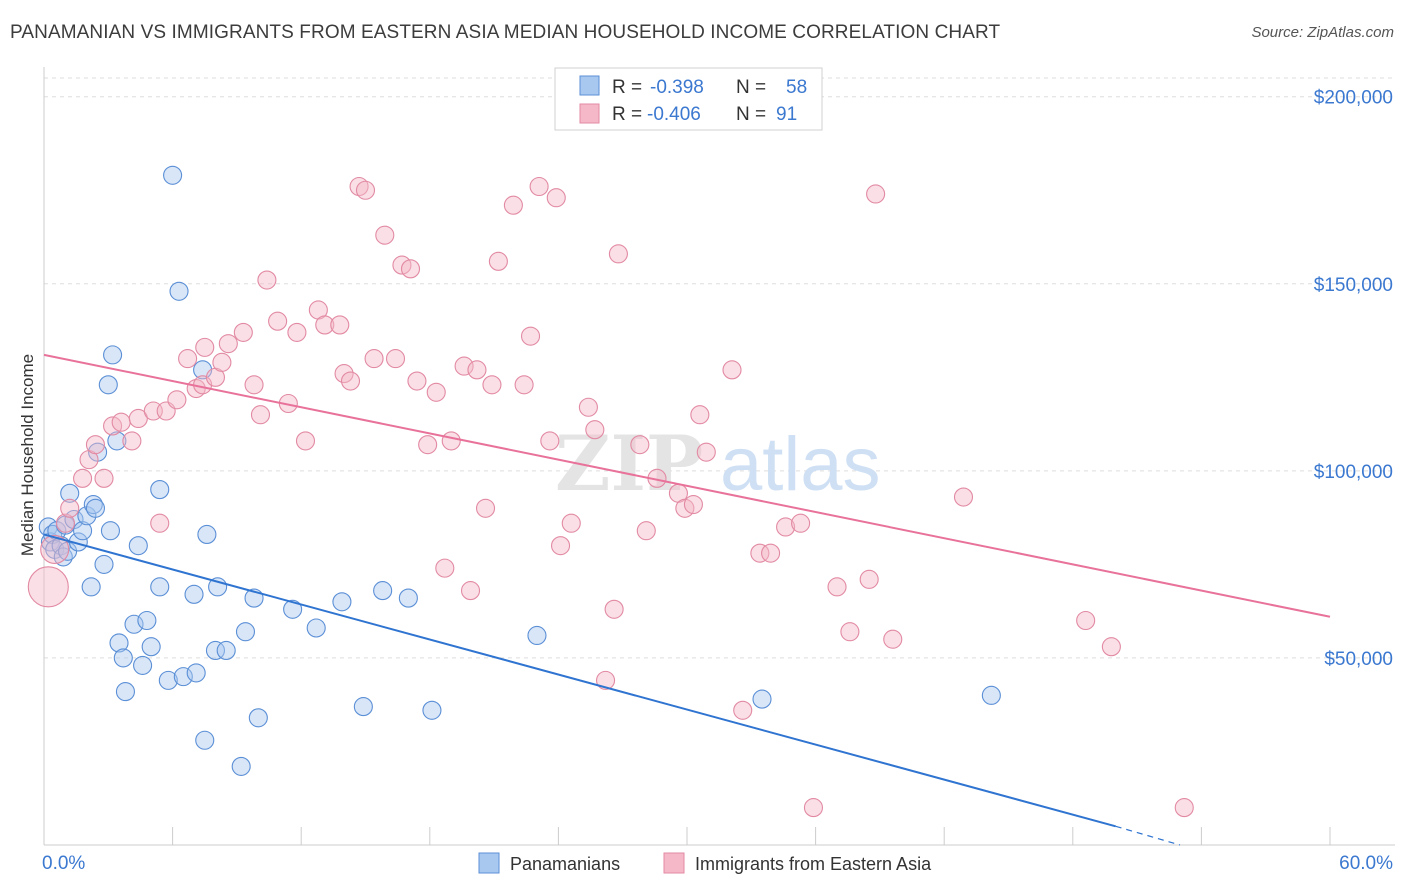 The image size is (1406, 892). Describe the element at coordinates (705, 863) in the screenshot. I see `bottom-legend: Panamanians Immigrants from Eastern Asia` at that location.